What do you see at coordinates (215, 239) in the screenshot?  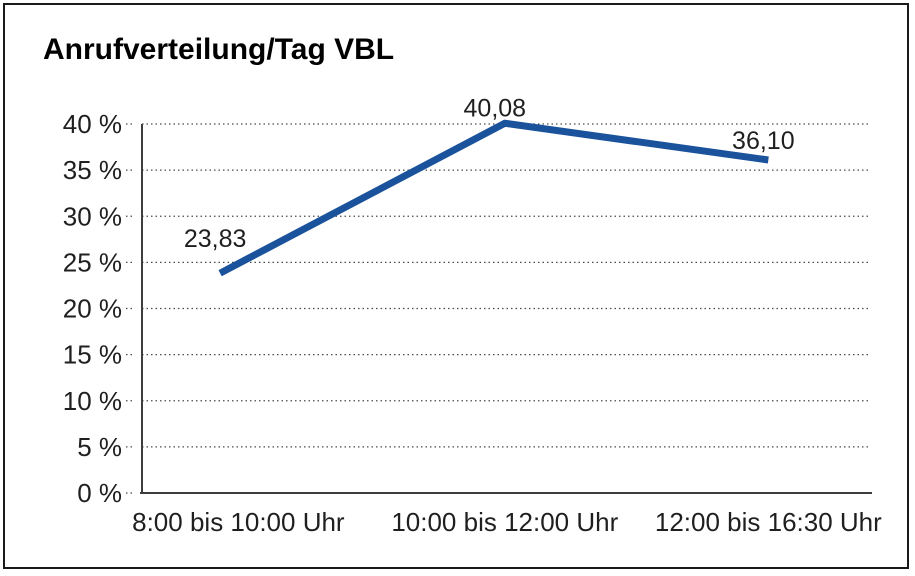 I see `data-point-label: 23,83` at bounding box center [215, 239].